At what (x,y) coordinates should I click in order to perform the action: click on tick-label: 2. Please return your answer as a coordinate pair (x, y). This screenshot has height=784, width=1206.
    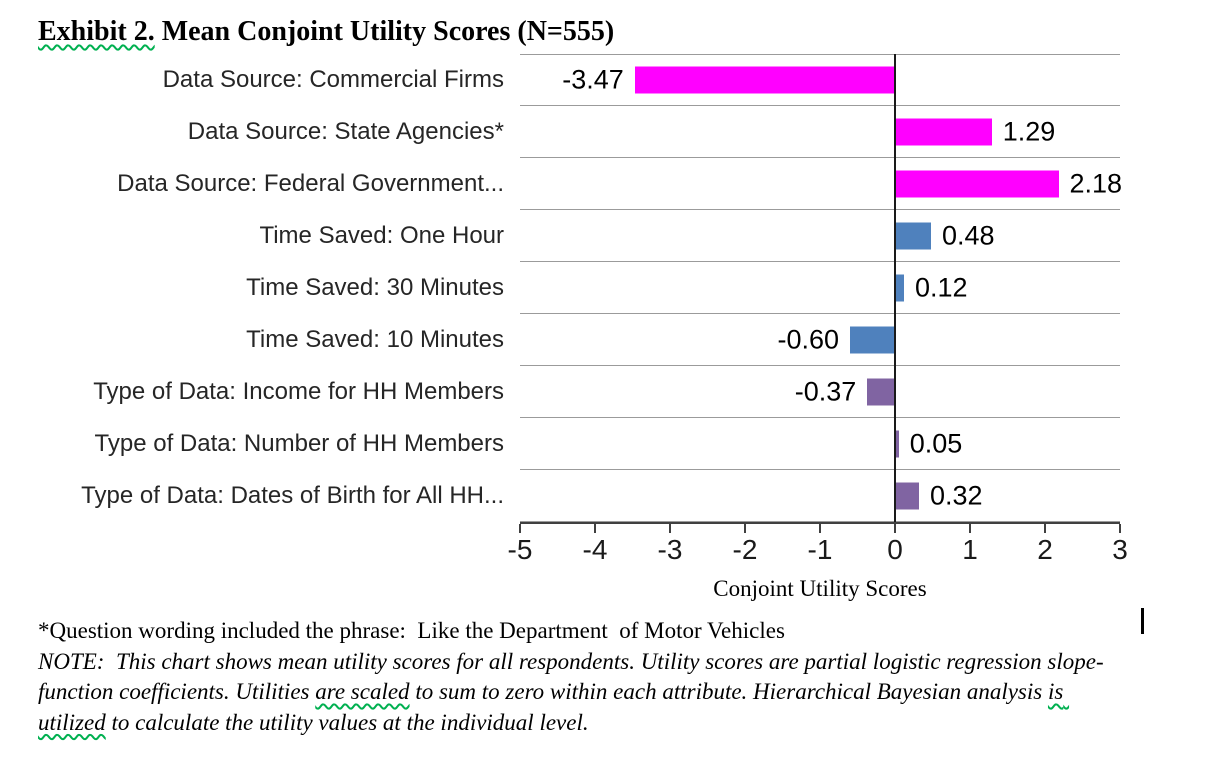
    Looking at the image, I should click on (1045, 549).